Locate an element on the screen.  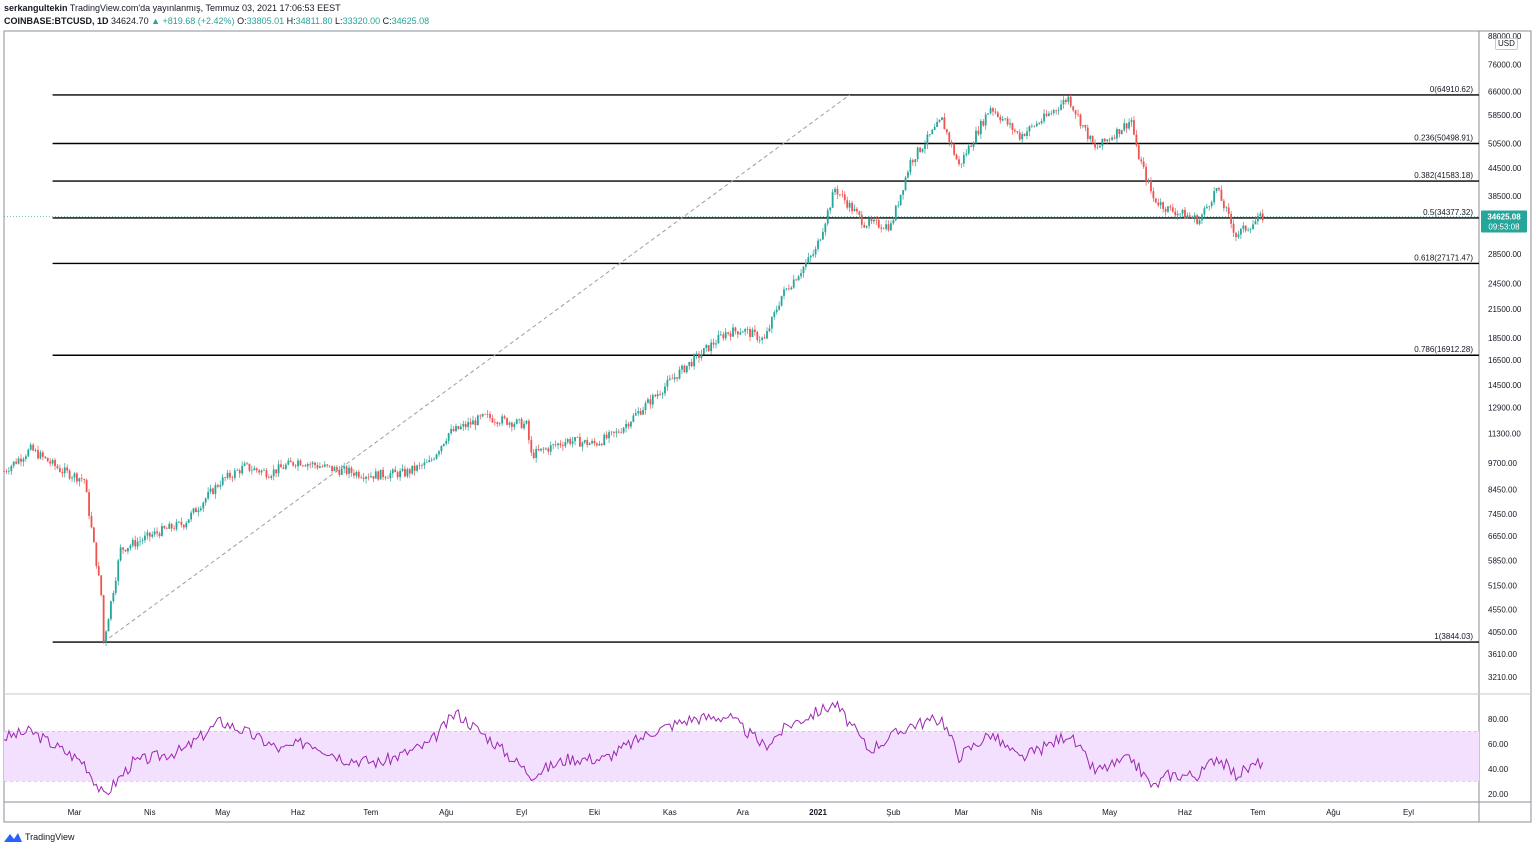
close-label: C: is located at coordinates (387, 21).